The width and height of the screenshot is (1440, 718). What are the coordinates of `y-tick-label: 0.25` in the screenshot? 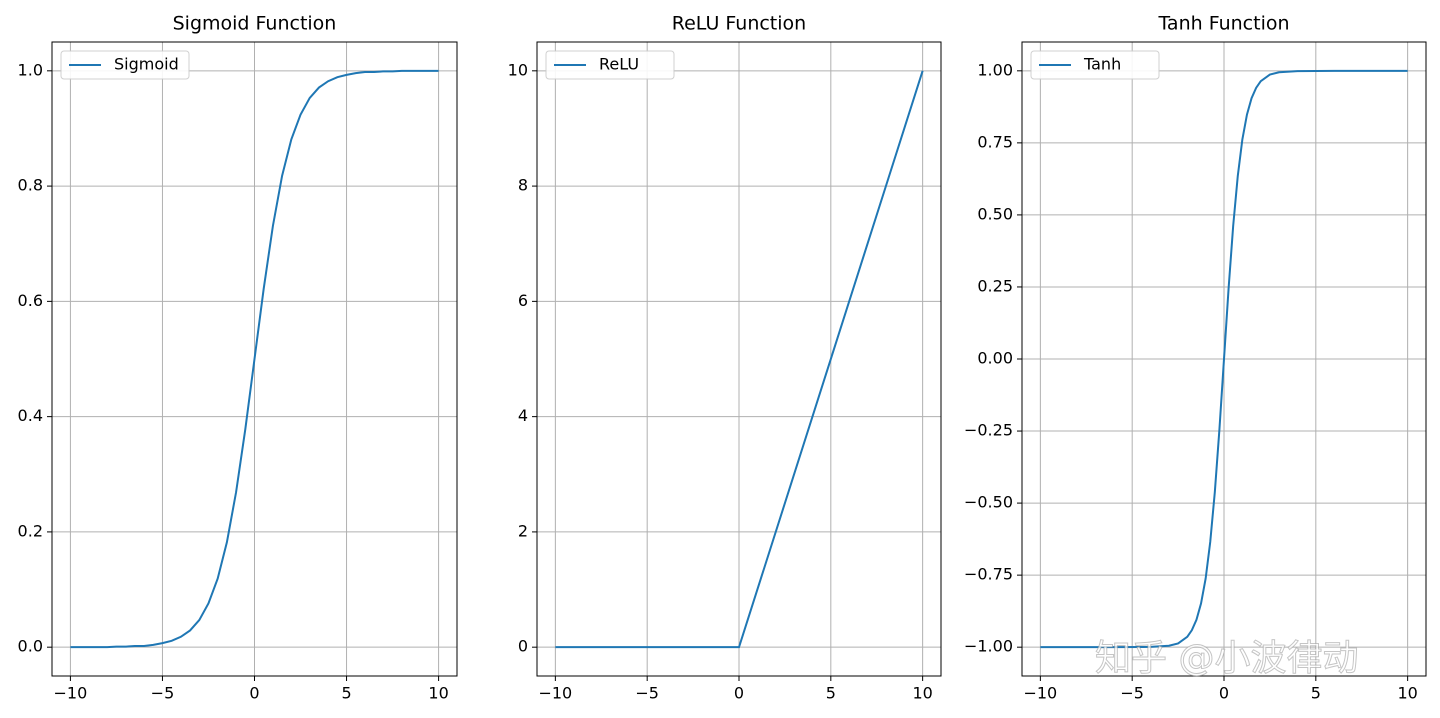 It's located at (995, 285).